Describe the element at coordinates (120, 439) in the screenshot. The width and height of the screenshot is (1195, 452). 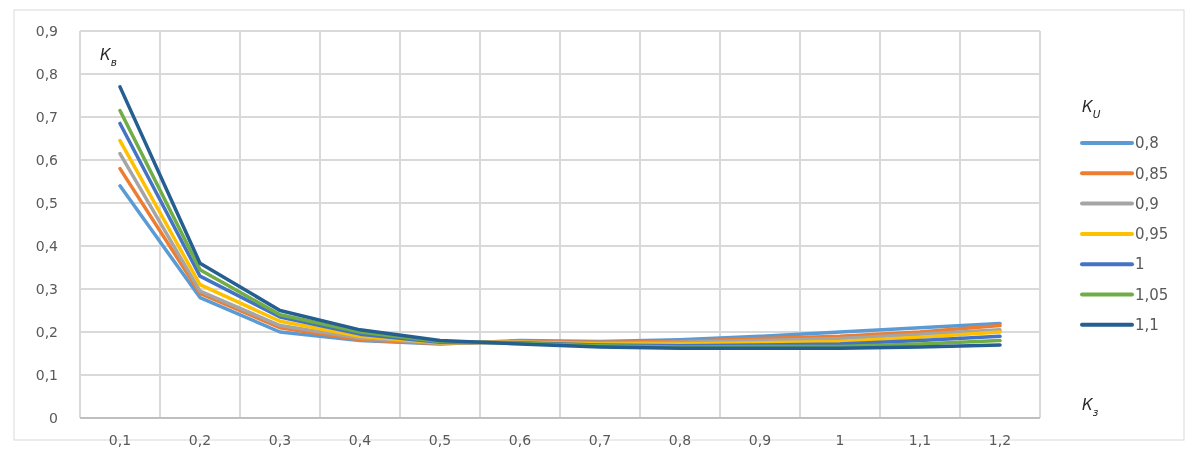
I see `x-tick-label: 0,1` at that location.